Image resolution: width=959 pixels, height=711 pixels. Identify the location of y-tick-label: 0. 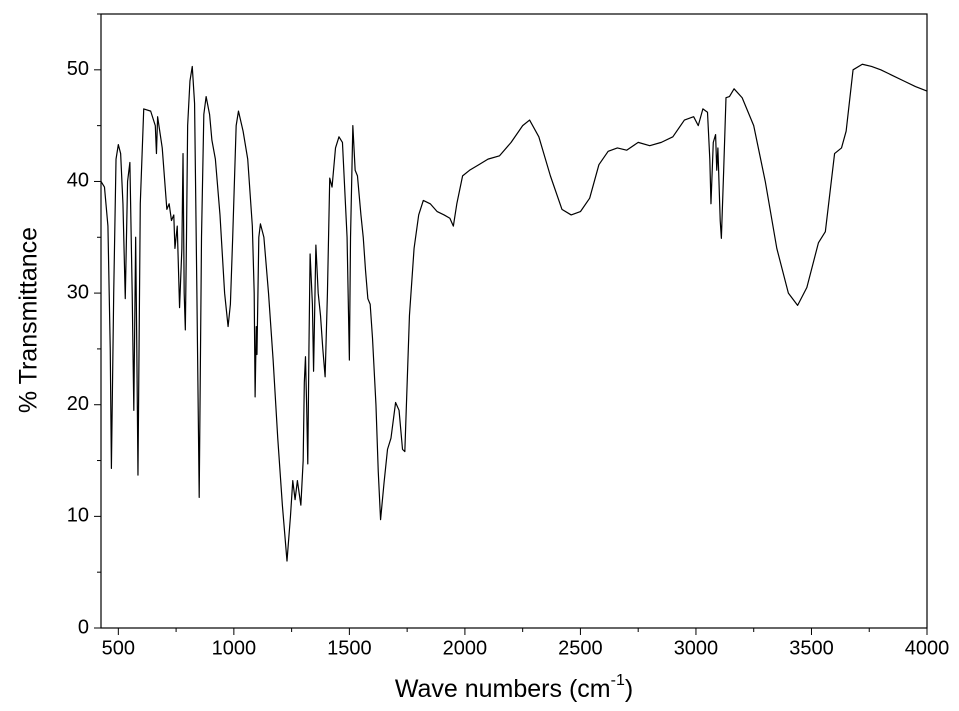
(83, 627).